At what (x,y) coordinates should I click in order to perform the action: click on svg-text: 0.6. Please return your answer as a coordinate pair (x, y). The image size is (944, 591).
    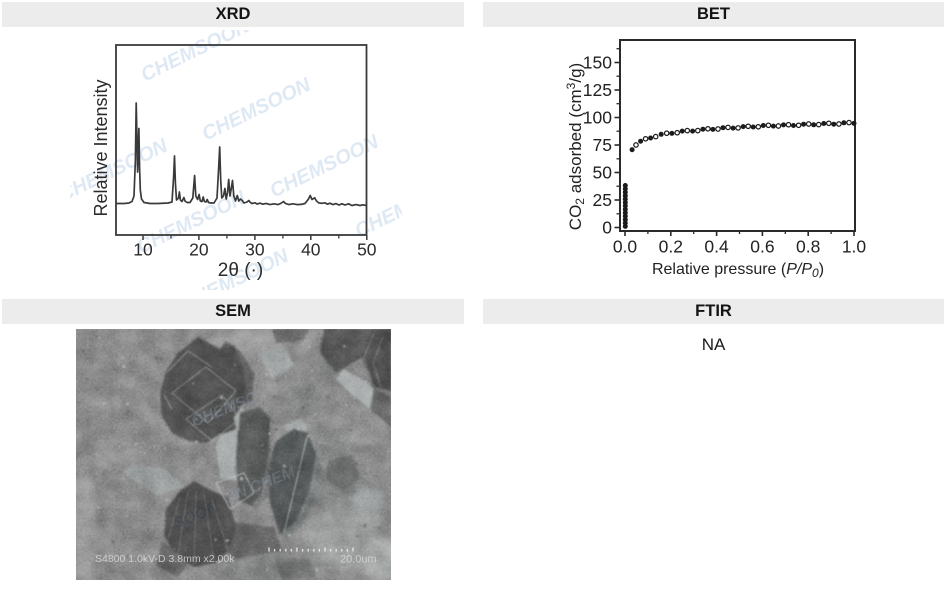
    Looking at the image, I should click on (762, 247).